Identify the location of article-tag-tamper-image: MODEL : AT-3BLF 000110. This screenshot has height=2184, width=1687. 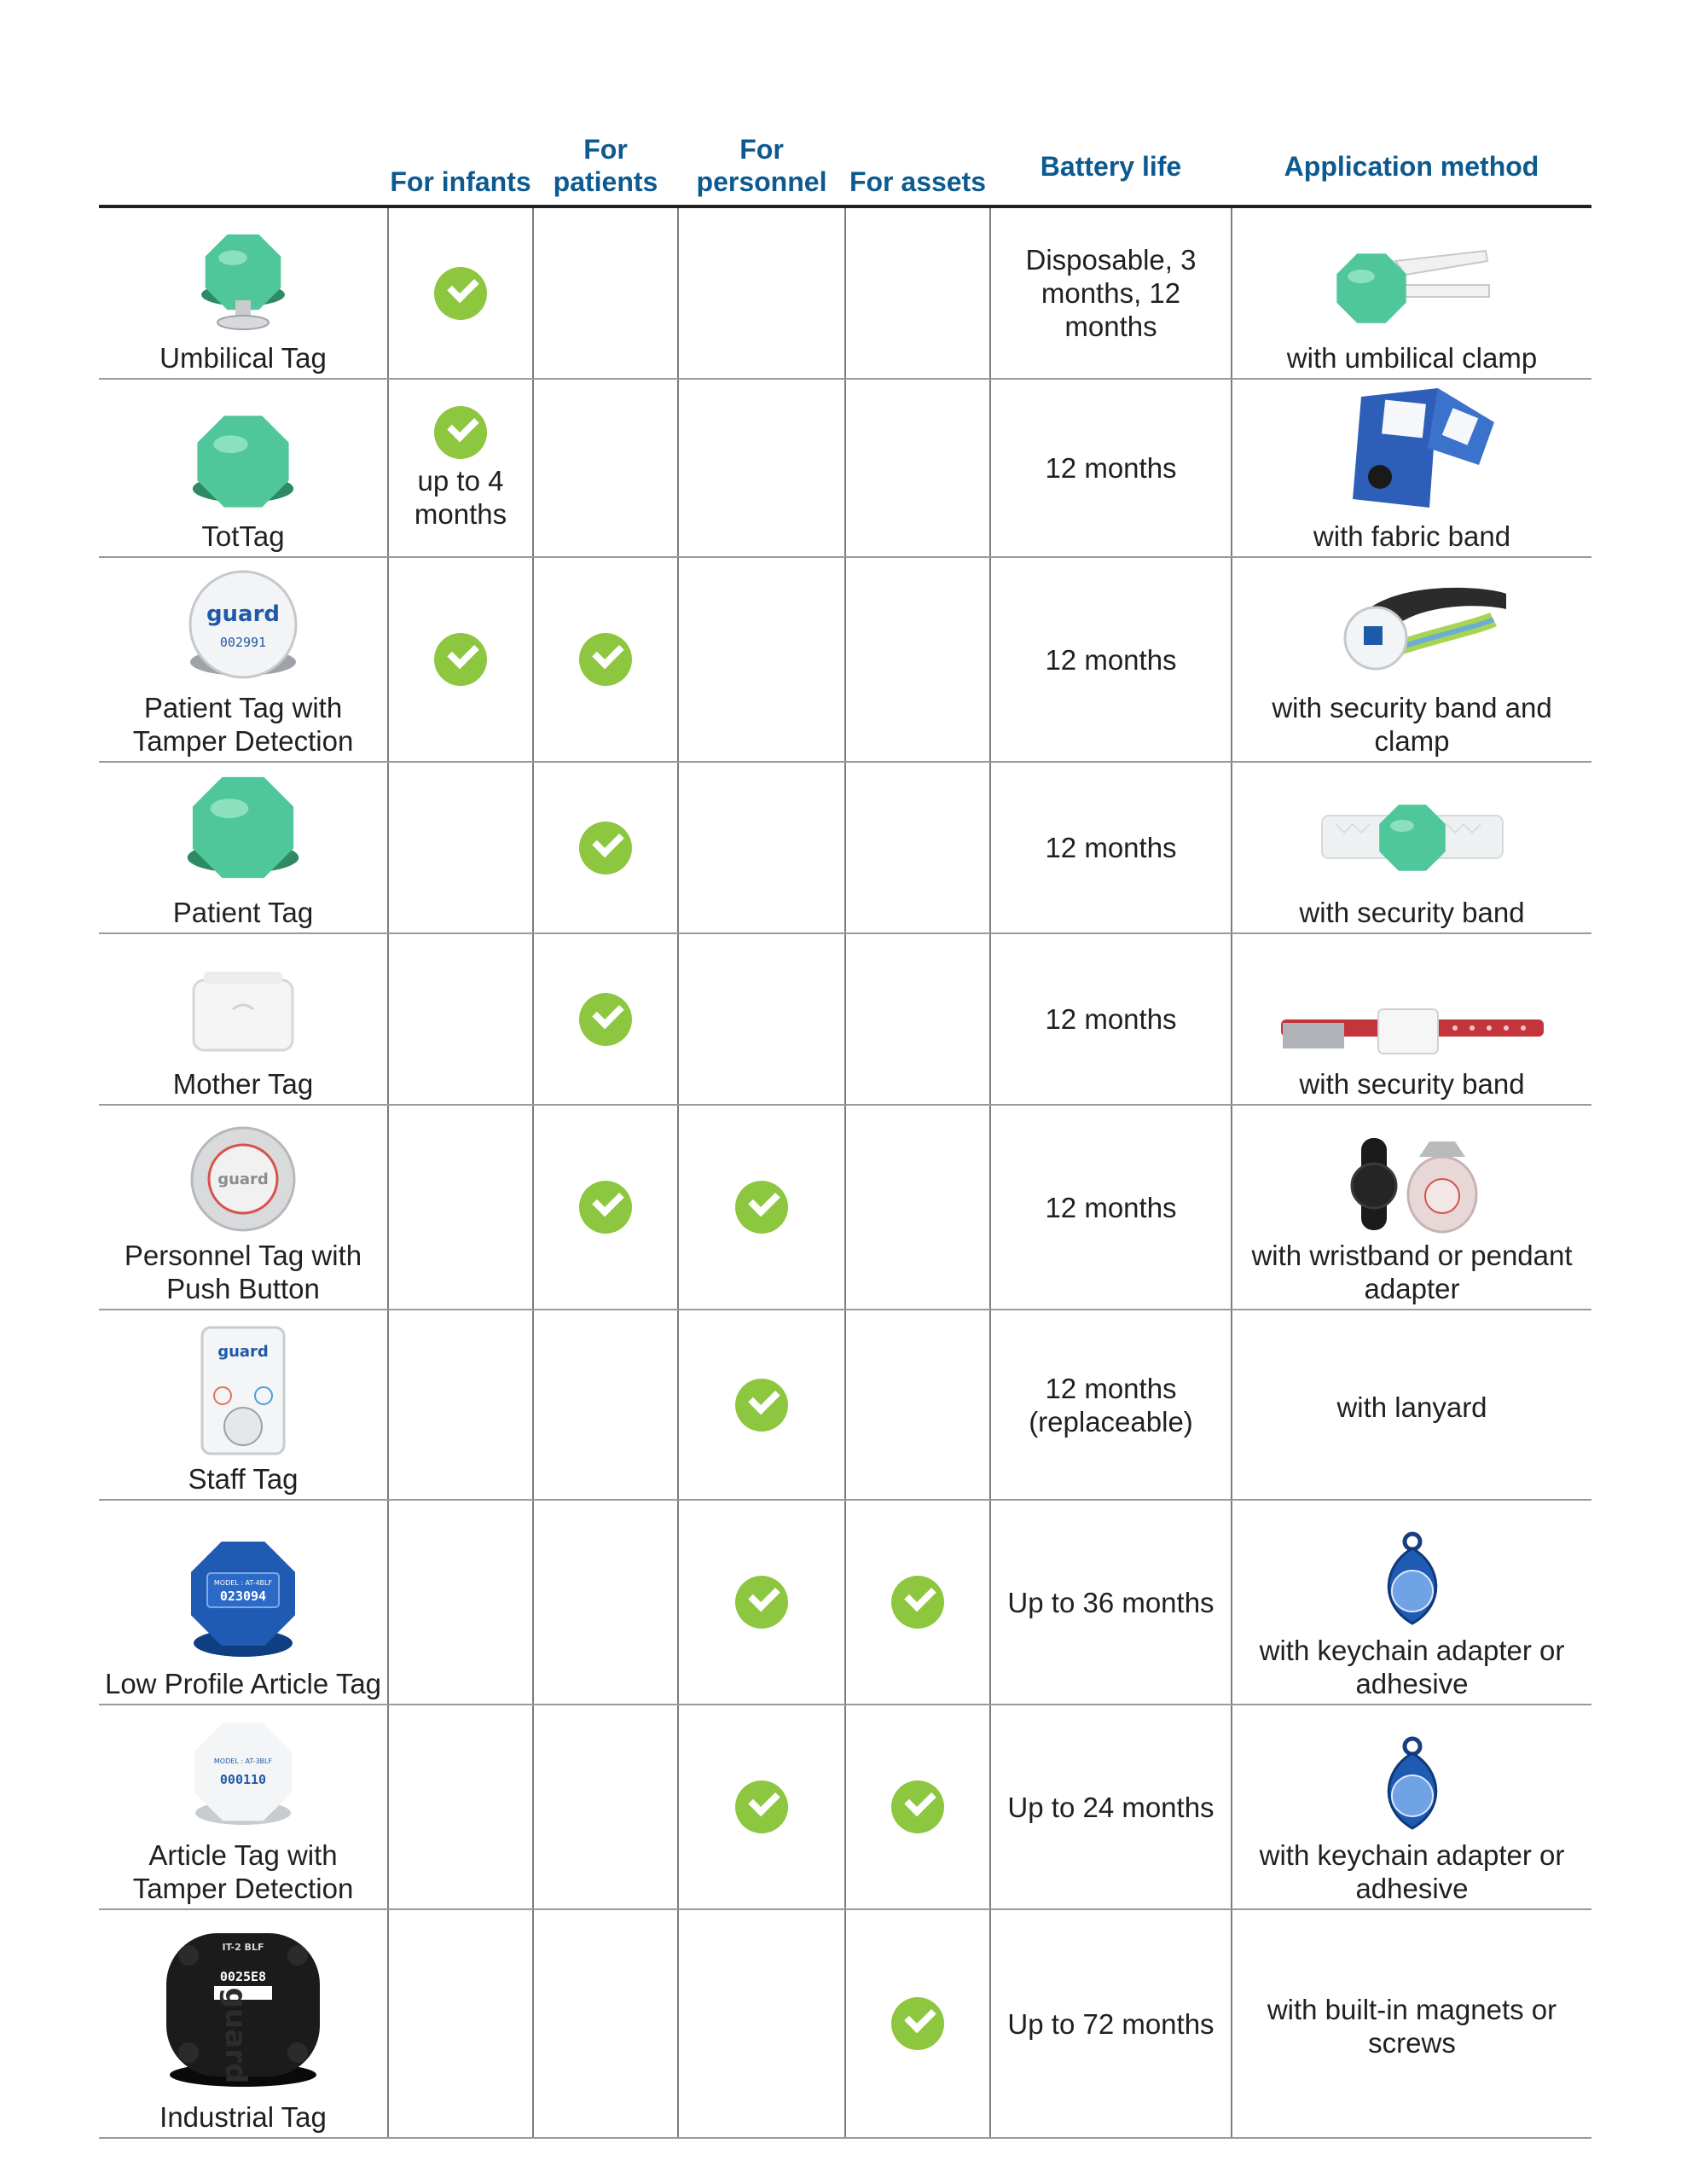
(243, 1774).